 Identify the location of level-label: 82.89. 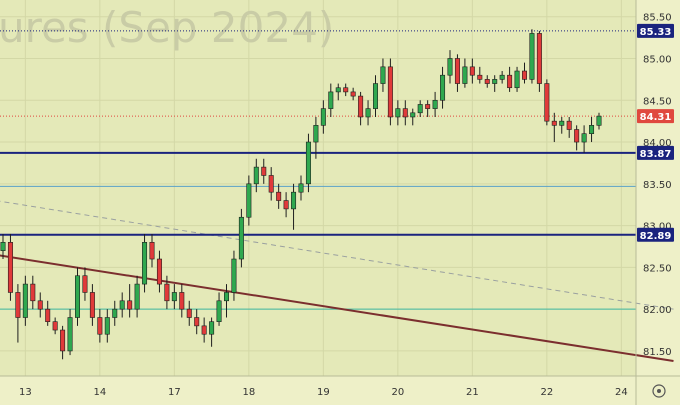
(656, 236).